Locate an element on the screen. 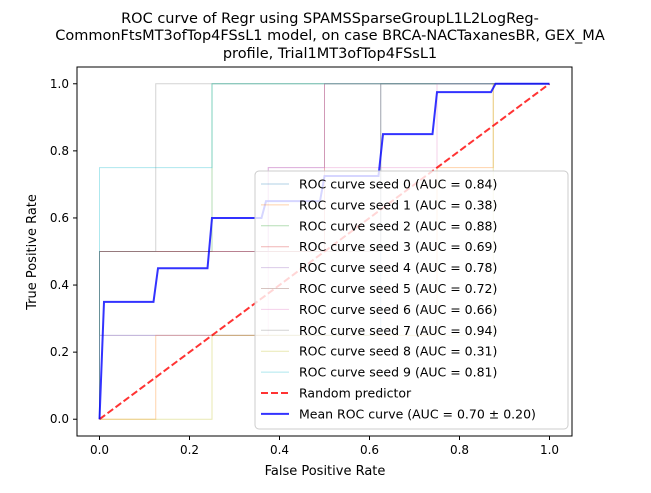 This screenshot has height=493, width=651. legend-entry-seed-9: ROC curve seed 9 (AUC = 0.81) is located at coordinates (379, 372).